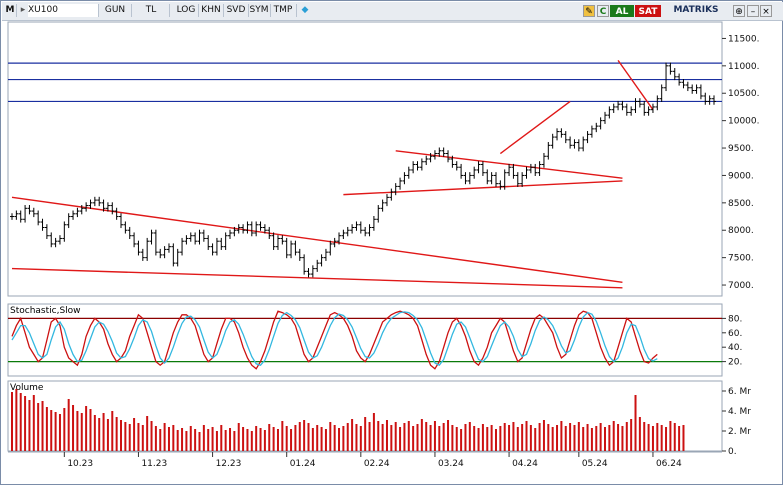 This screenshot has height=485, width=783. I want to click on menu-button: M, so click(10, 10).